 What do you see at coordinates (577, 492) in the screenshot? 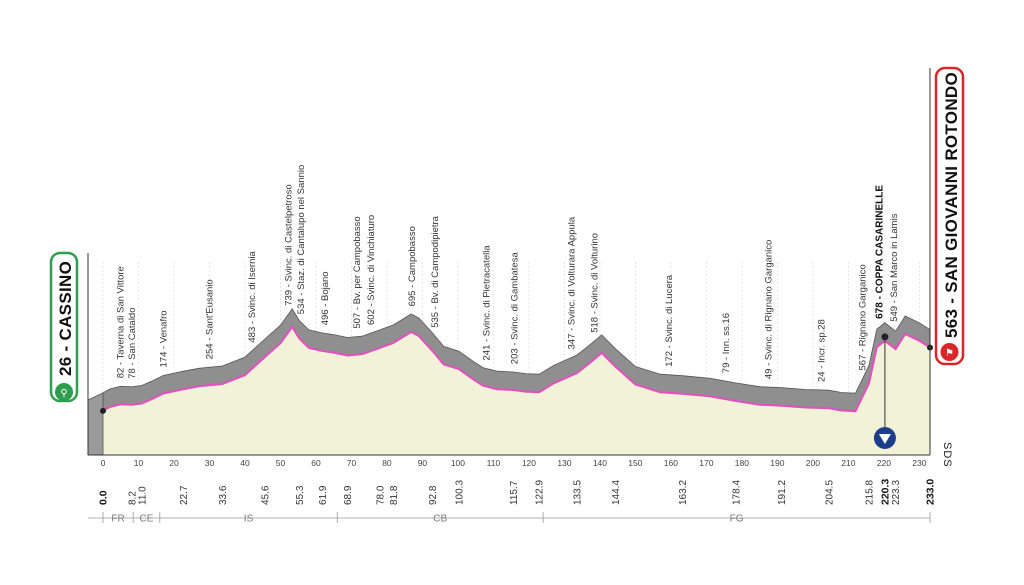
I see `distance-label-15: 133.5` at bounding box center [577, 492].